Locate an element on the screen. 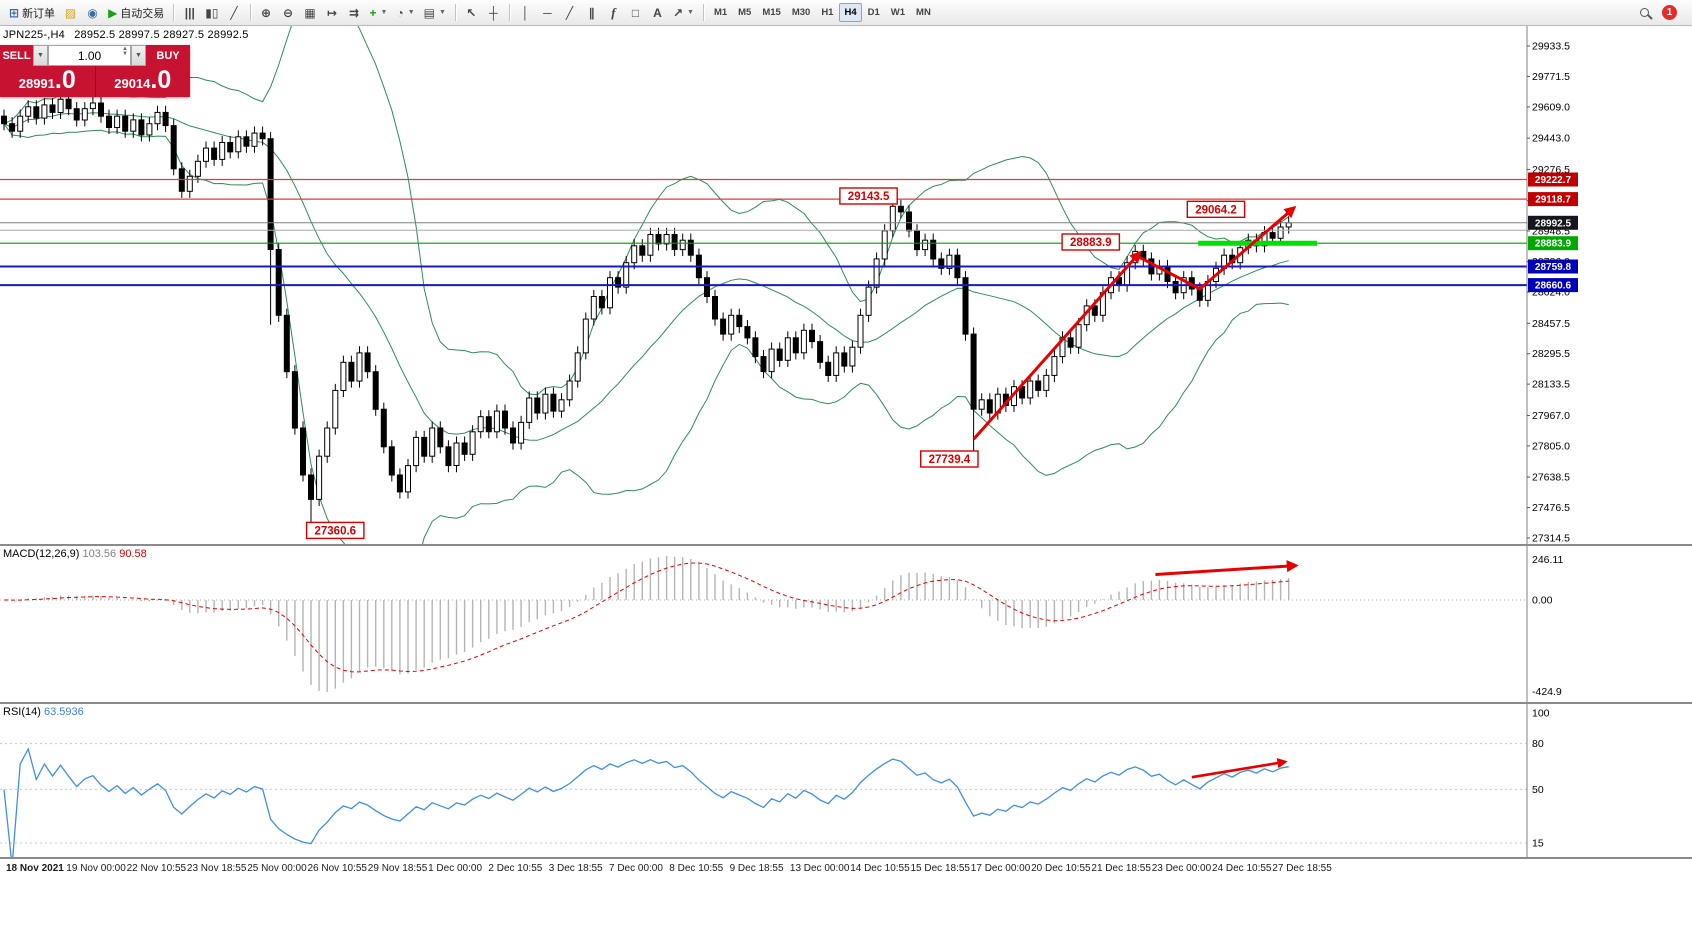  svg-text: 27805.0 is located at coordinates (1551, 446).